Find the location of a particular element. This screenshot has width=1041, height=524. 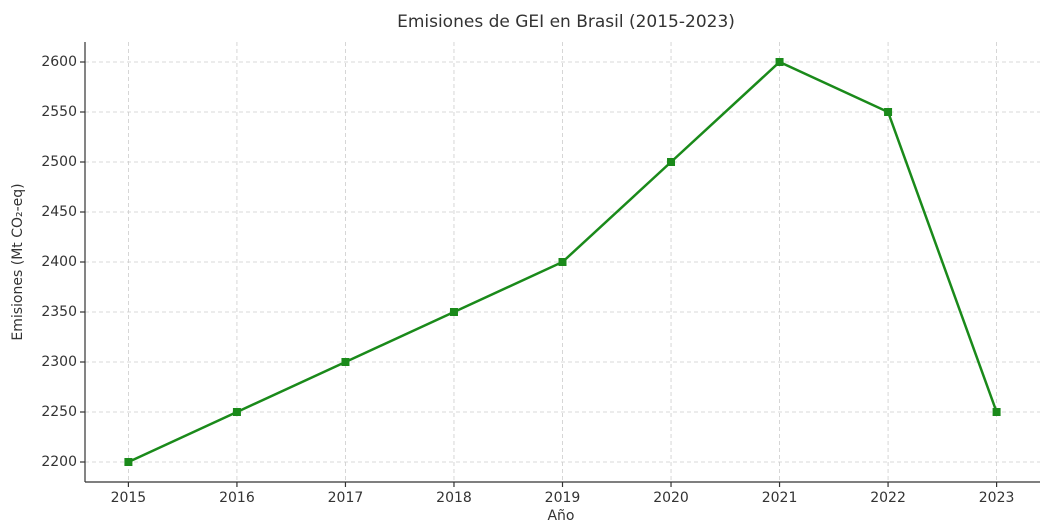

y-tick-label: 2200 is located at coordinates (59, 462).